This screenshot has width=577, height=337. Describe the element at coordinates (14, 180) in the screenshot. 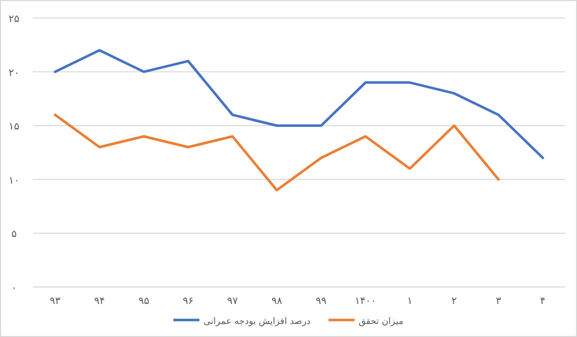

I see `y-tick-label: ۱۰` at that location.